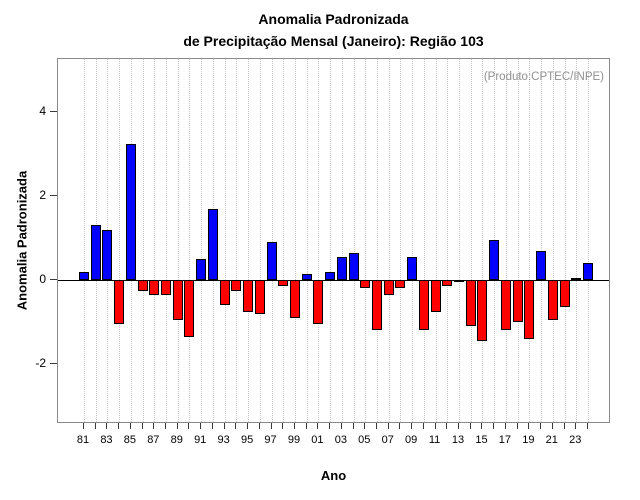 The image size is (640, 500). Describe the element at coordinates (434, 440) in the screenshot. I see `x-tick-label: 11` at that location.